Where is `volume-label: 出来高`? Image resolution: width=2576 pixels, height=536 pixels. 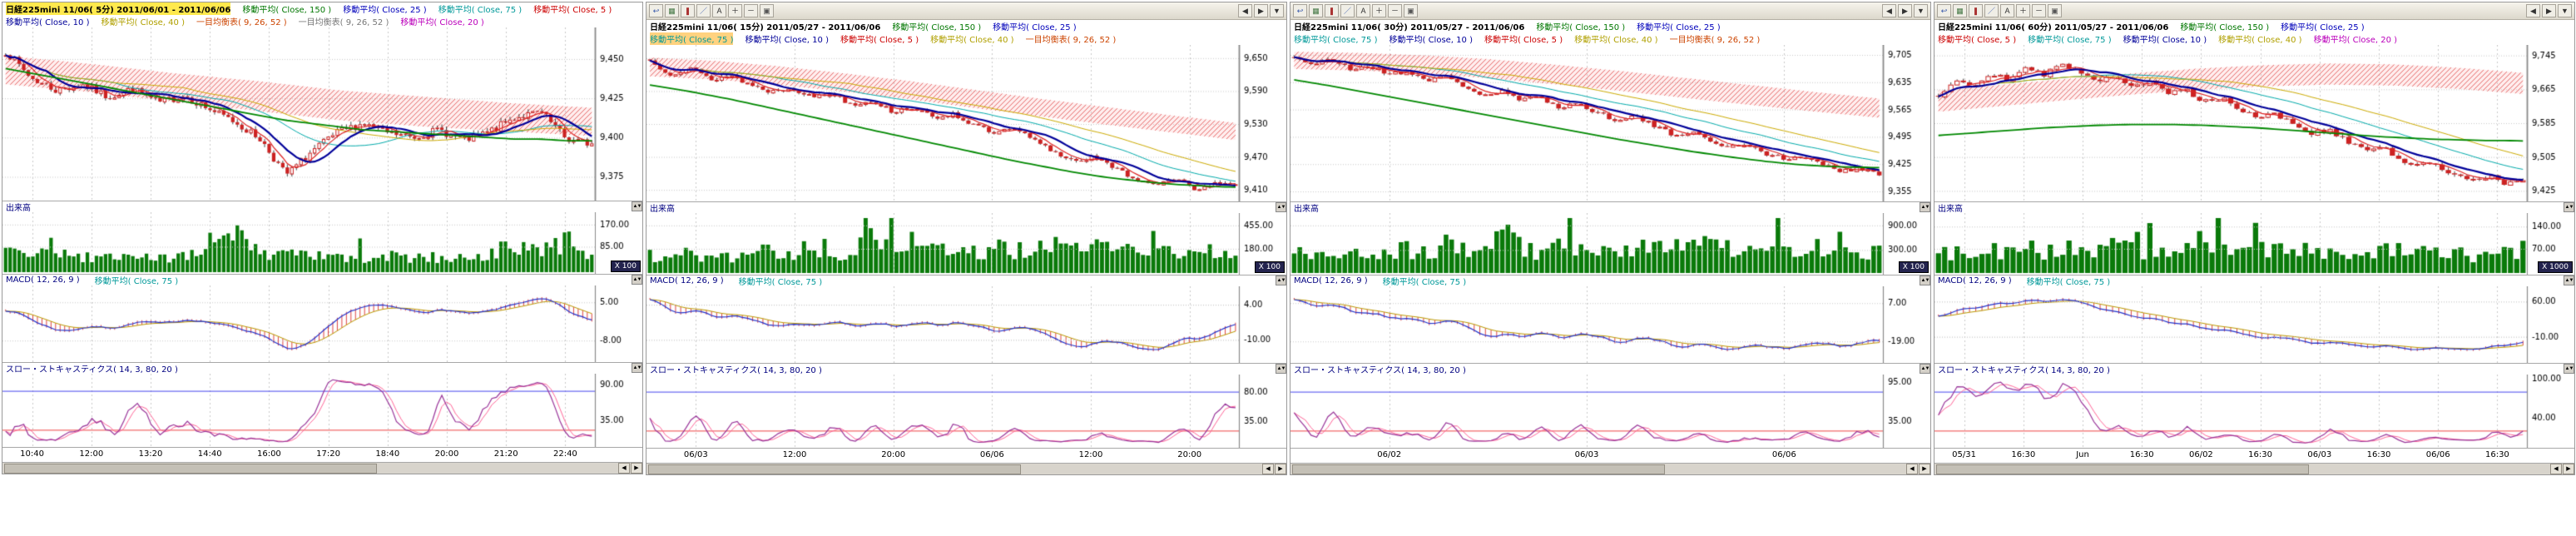 volume-label: 出来高 is located at coordinates (1307, 209).